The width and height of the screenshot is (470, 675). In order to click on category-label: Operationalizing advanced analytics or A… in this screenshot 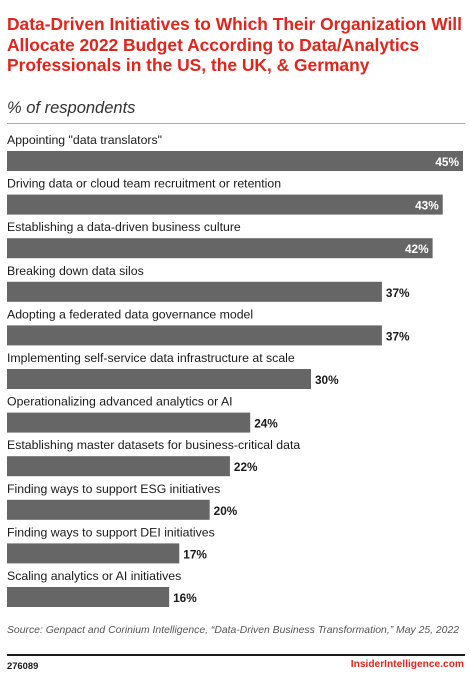, I will do `click(120, 402)`.